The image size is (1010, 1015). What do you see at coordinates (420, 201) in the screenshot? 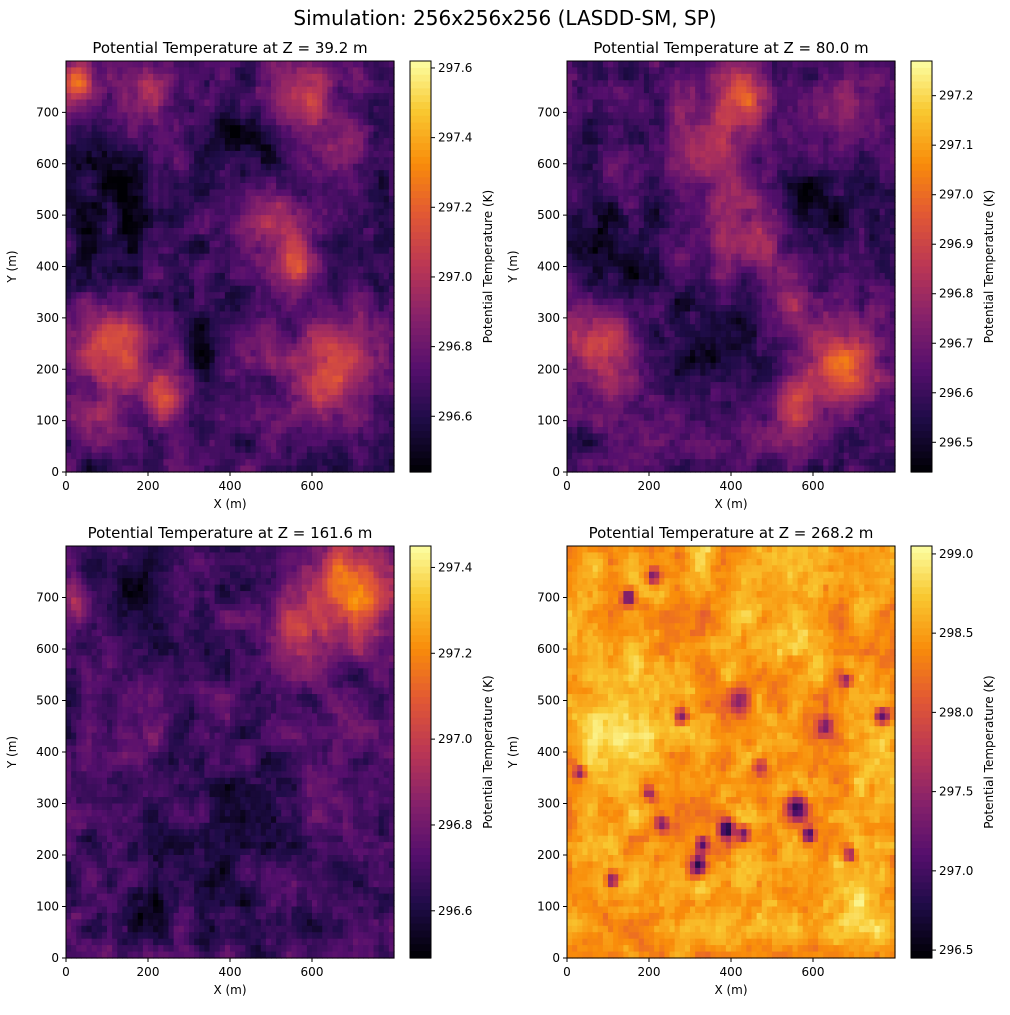
I see `colorbar-segment` at bounding box center [420, 201].